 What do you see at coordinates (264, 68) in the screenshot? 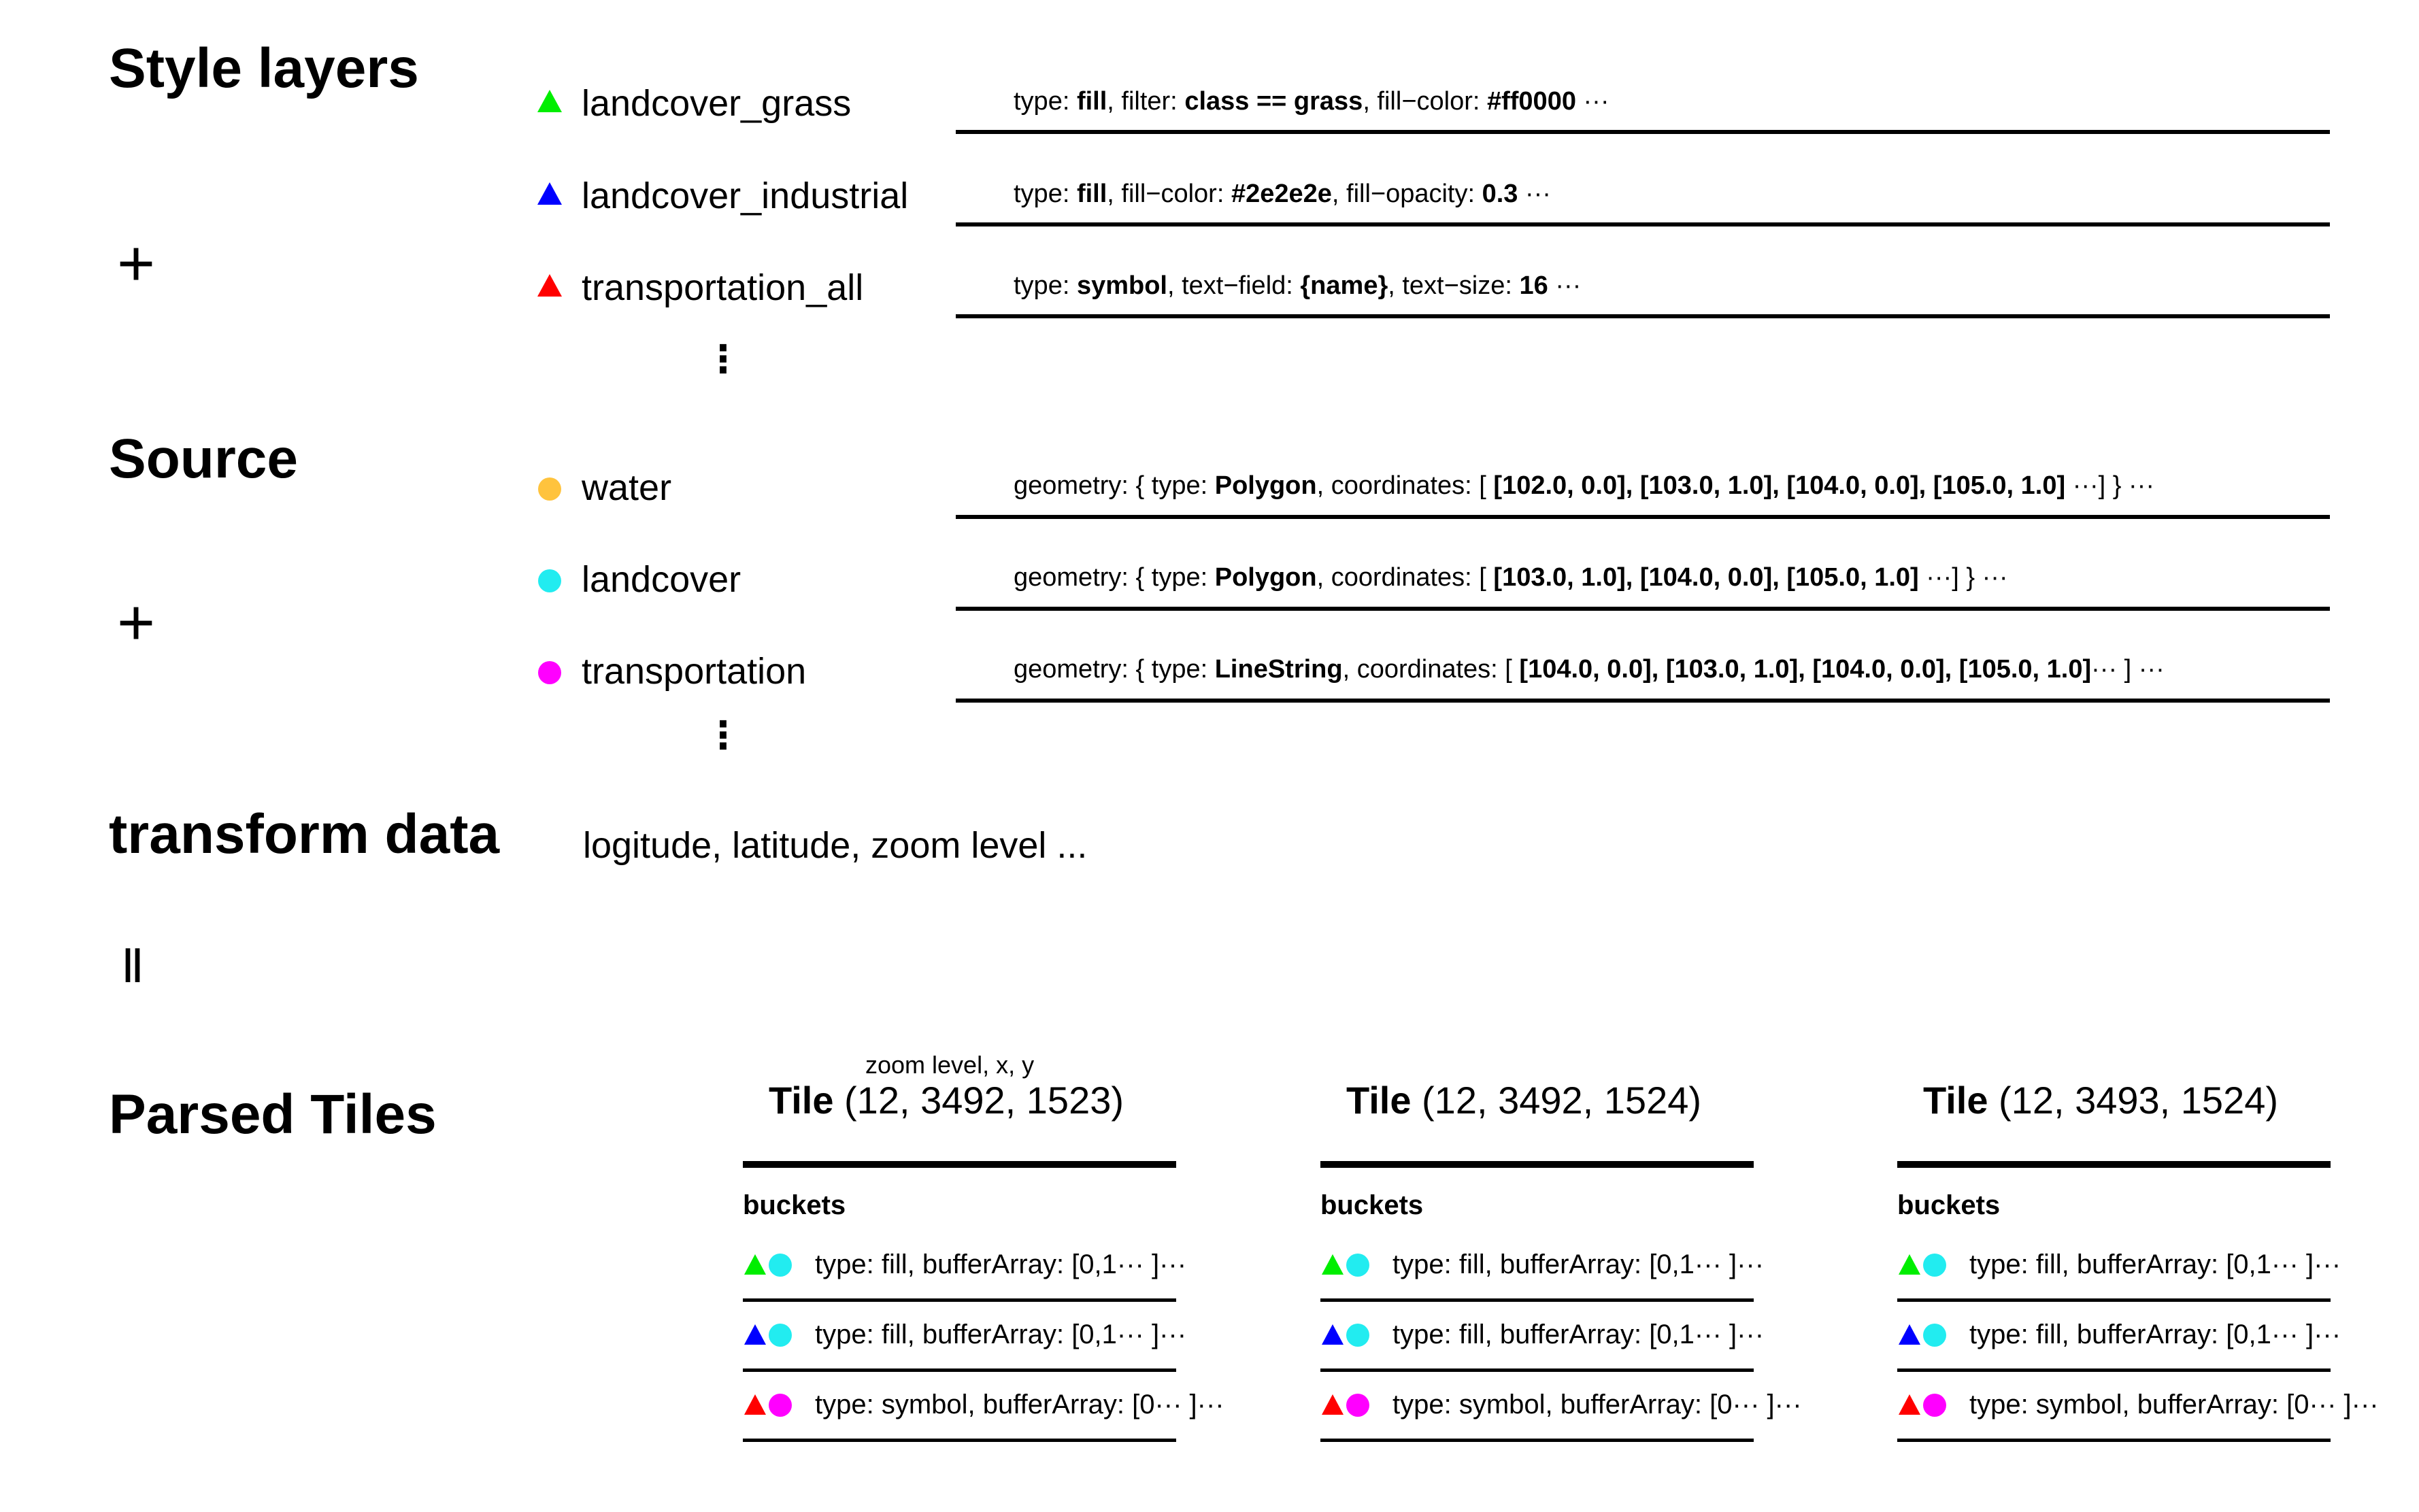
I see `heading-style-layers: Style layers` at bounding box center [264, 68].